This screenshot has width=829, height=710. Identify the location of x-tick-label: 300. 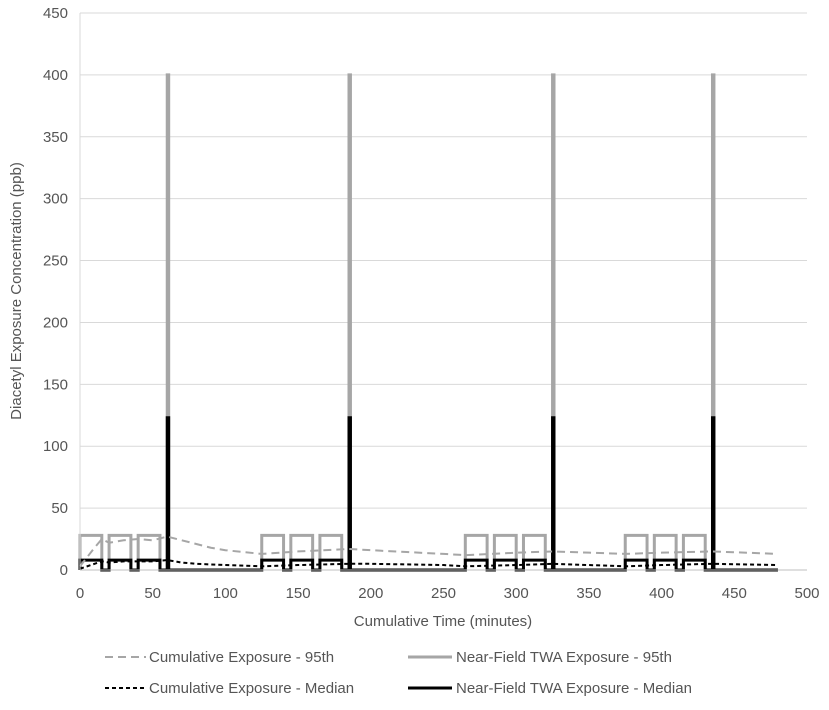
(516, 593).